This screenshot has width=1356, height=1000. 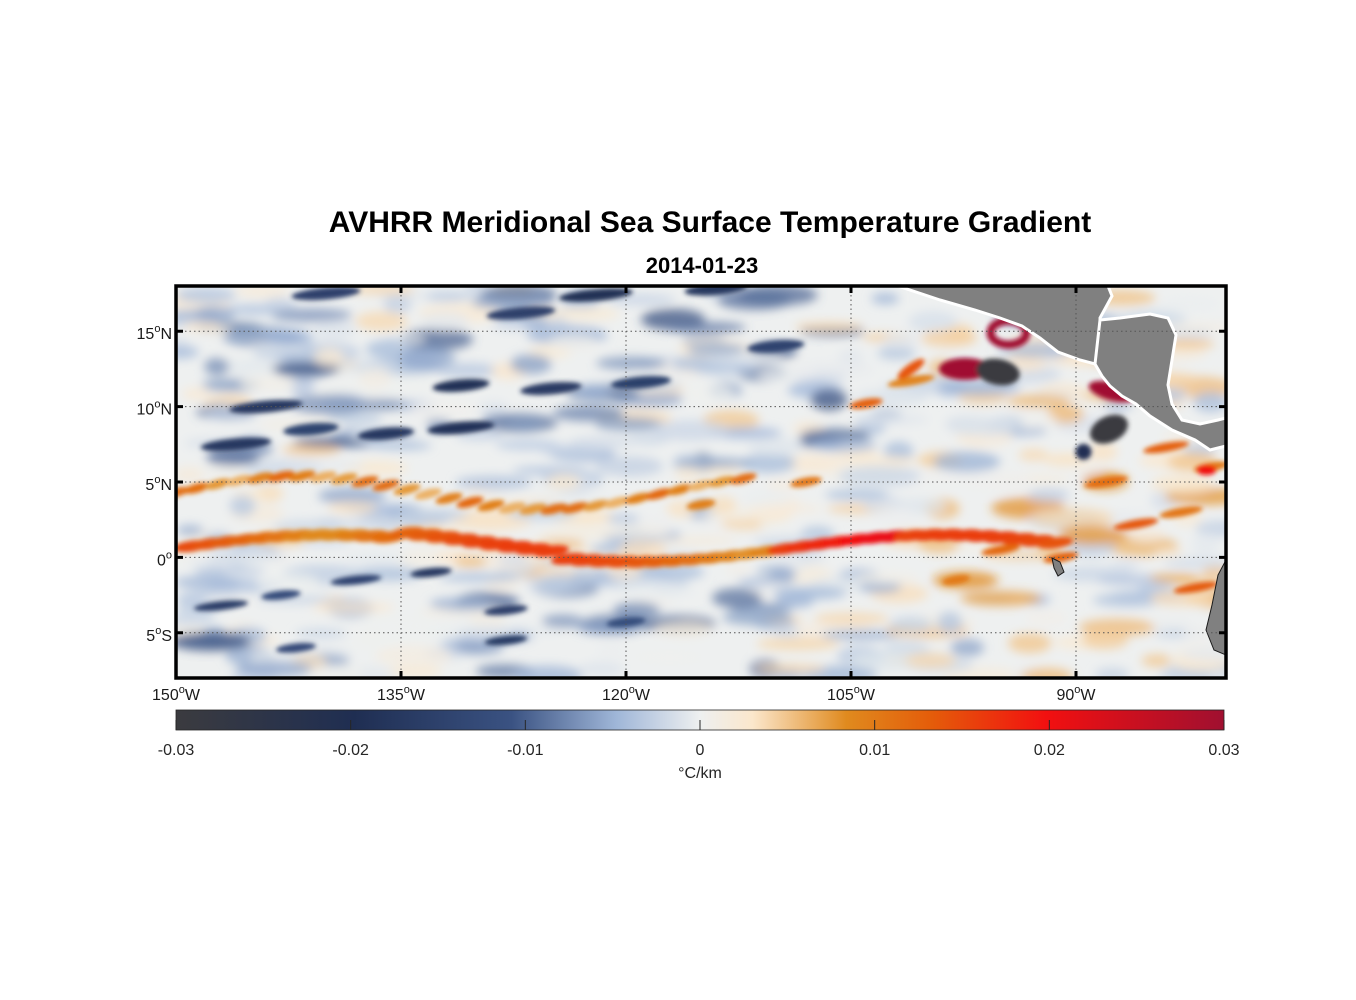 What do you see at coordinates (702, 265) in the screenshot?
I see `chart-subtitle: 2014-01-23` at bounding box center [702, 265].